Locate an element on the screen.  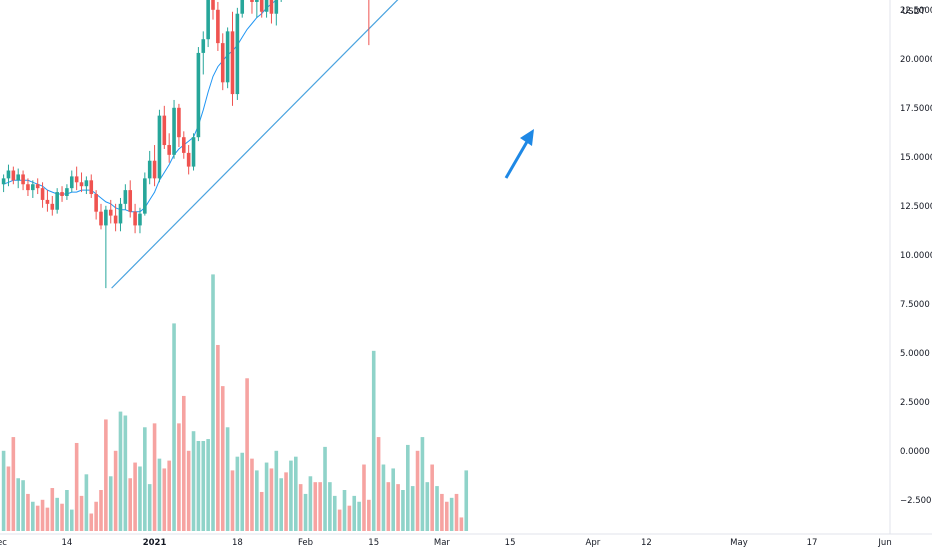
breakout-arrow-icon is located at coordinates (519, 154).